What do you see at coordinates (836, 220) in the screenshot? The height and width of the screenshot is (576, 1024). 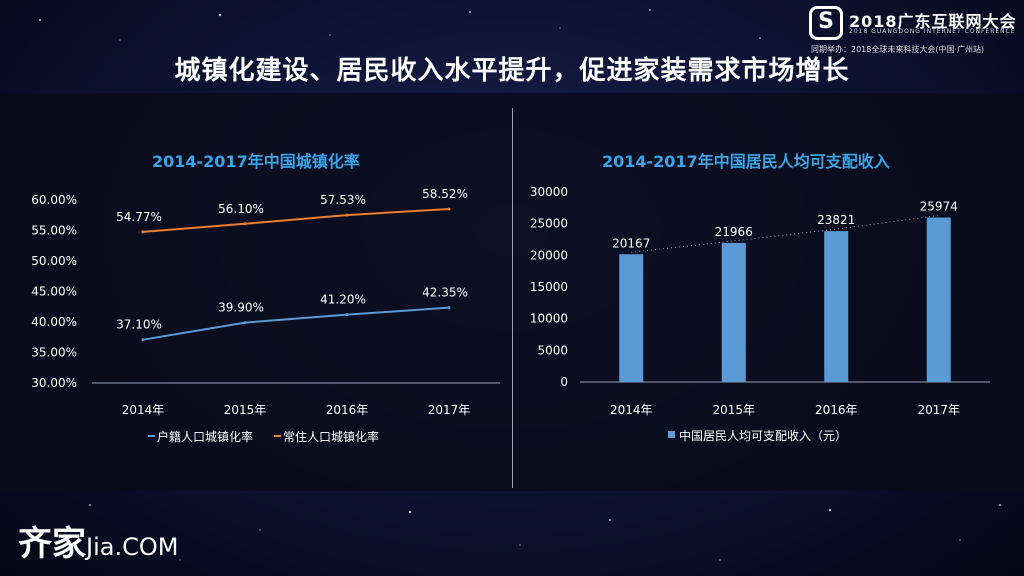 I see `data-label: 23821` at bounding box center [836, 220].